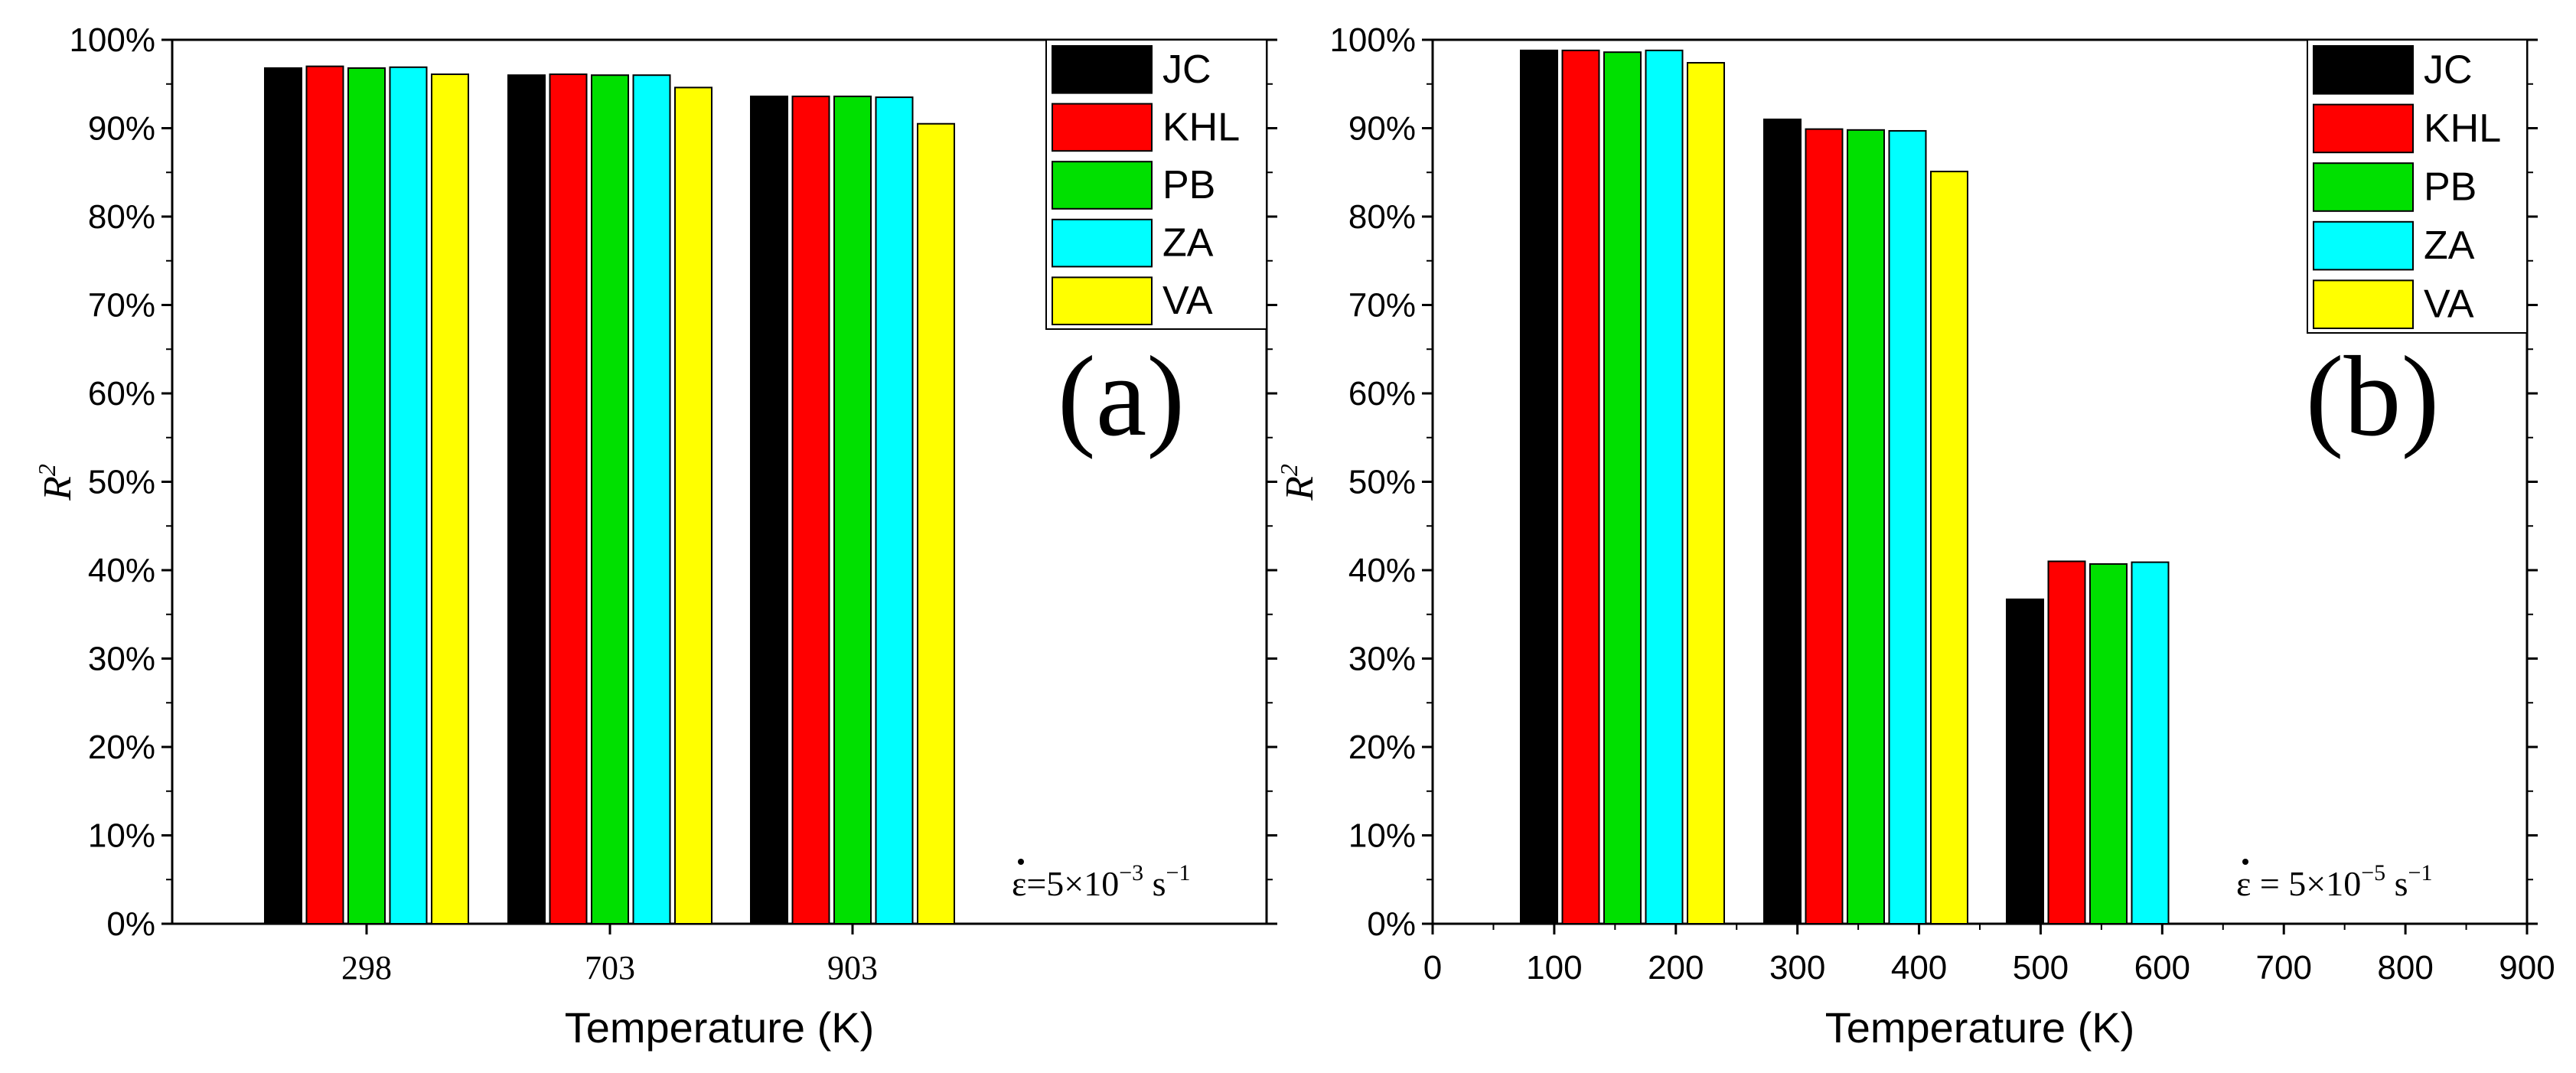 The width and height of the screenshot is (2576, 1073). I want to click on x-tick-label: 500, so click(2041, 968).